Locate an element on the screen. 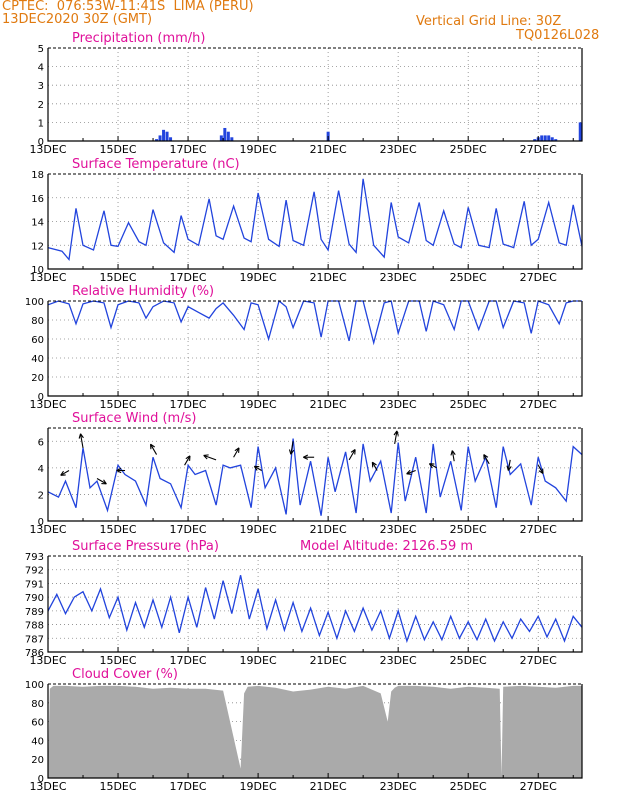 The image size is (618, 800). y-tick-label: 60 is located at coordinates (37, 723).